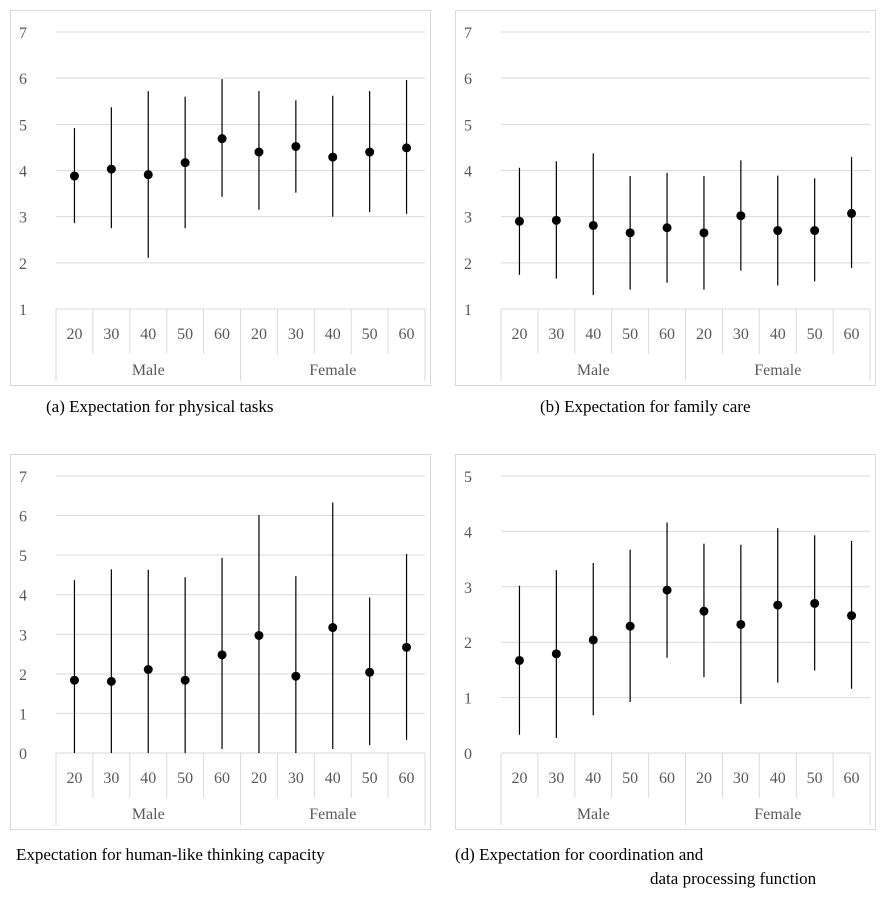 The image size is (882, 898). Describe the element at coordinates (579, 854) in the screenshot. I see `caption-d: (d) Expectation for coordination and` at that location.